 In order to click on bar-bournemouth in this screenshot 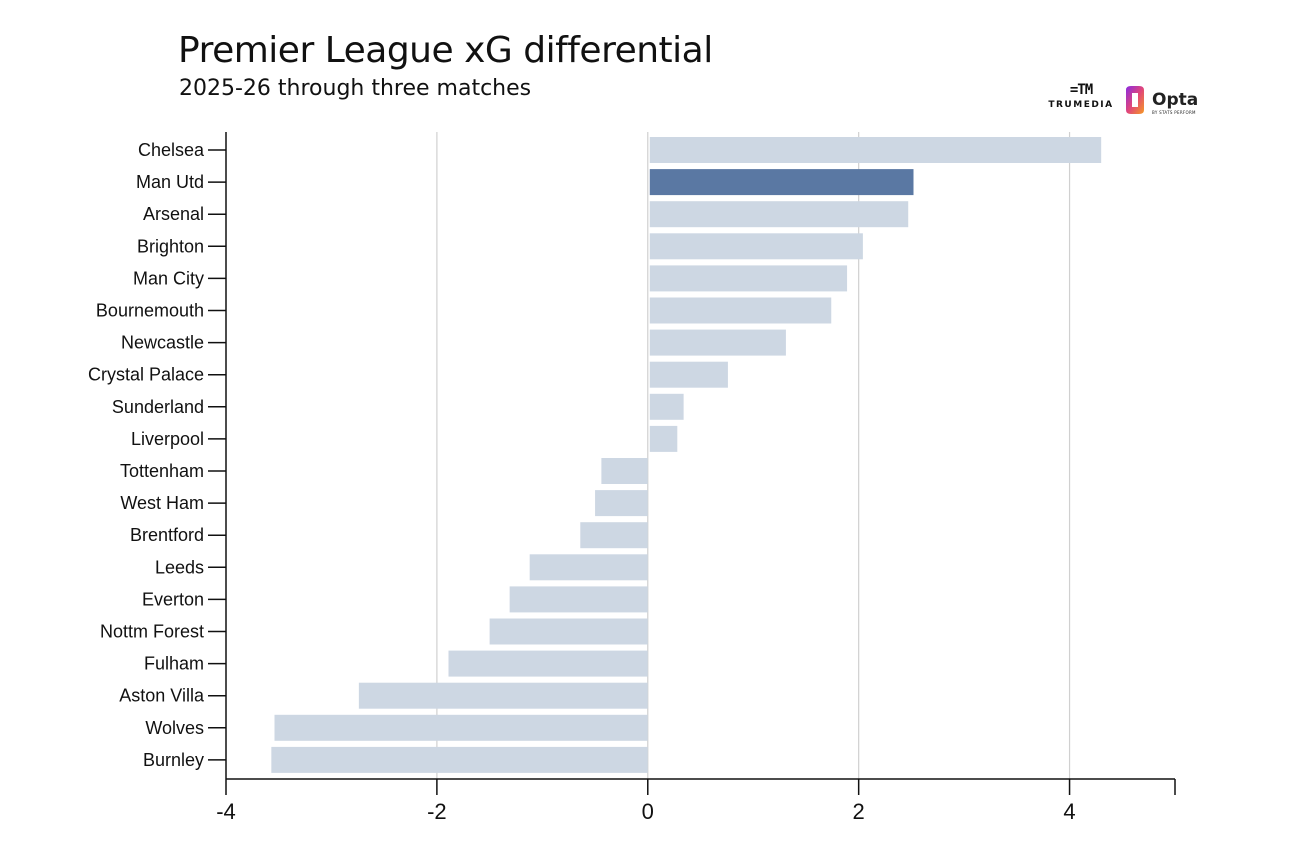, I will do `click(740, 310)`.